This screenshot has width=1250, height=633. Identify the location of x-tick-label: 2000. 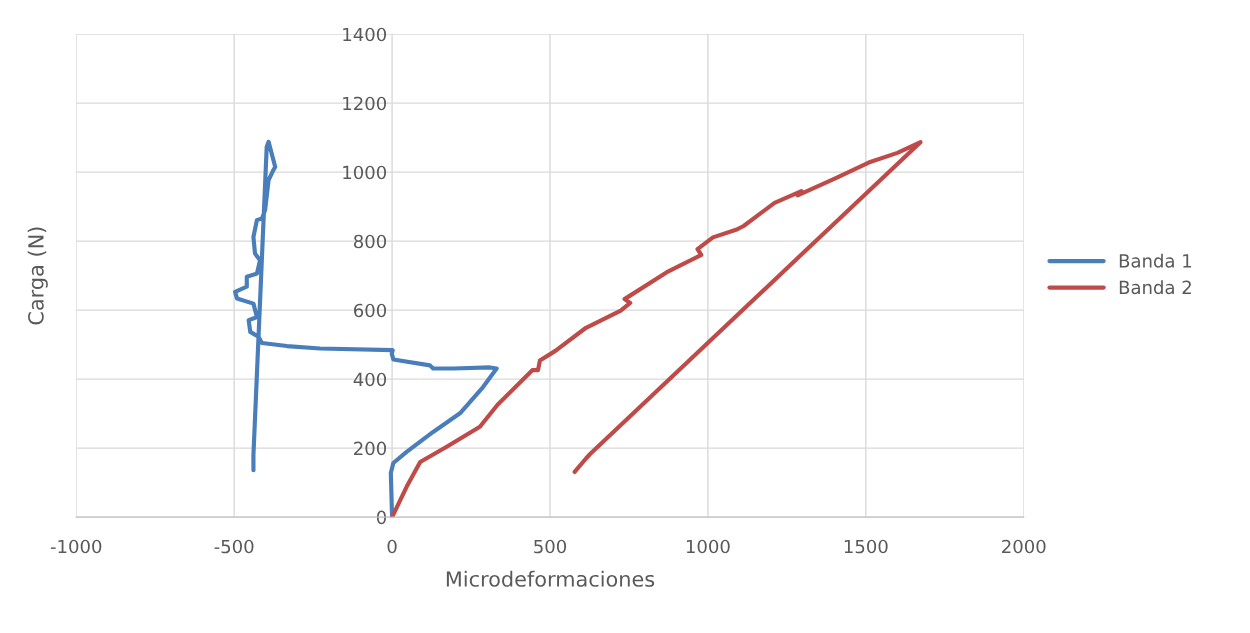
(1024, 546).